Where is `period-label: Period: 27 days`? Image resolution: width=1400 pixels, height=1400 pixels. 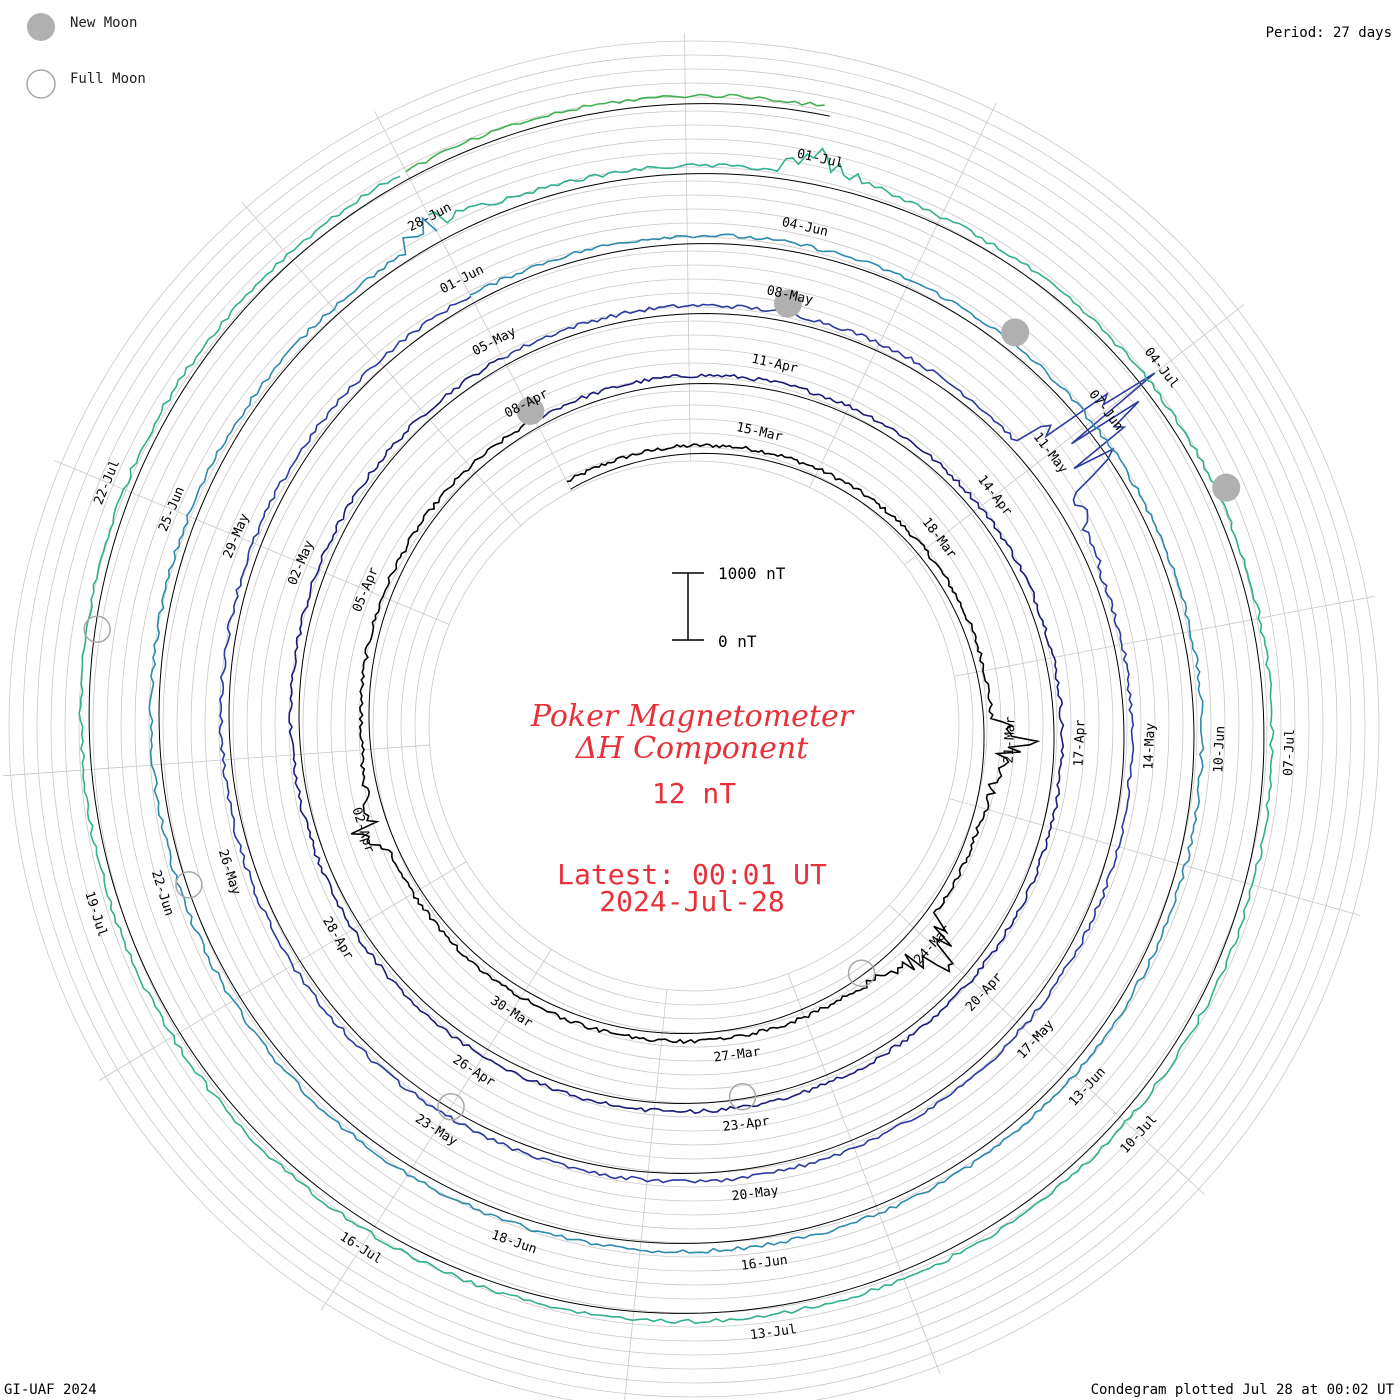
period-label: Period: 27 days is located at coordinates (1329, 33).